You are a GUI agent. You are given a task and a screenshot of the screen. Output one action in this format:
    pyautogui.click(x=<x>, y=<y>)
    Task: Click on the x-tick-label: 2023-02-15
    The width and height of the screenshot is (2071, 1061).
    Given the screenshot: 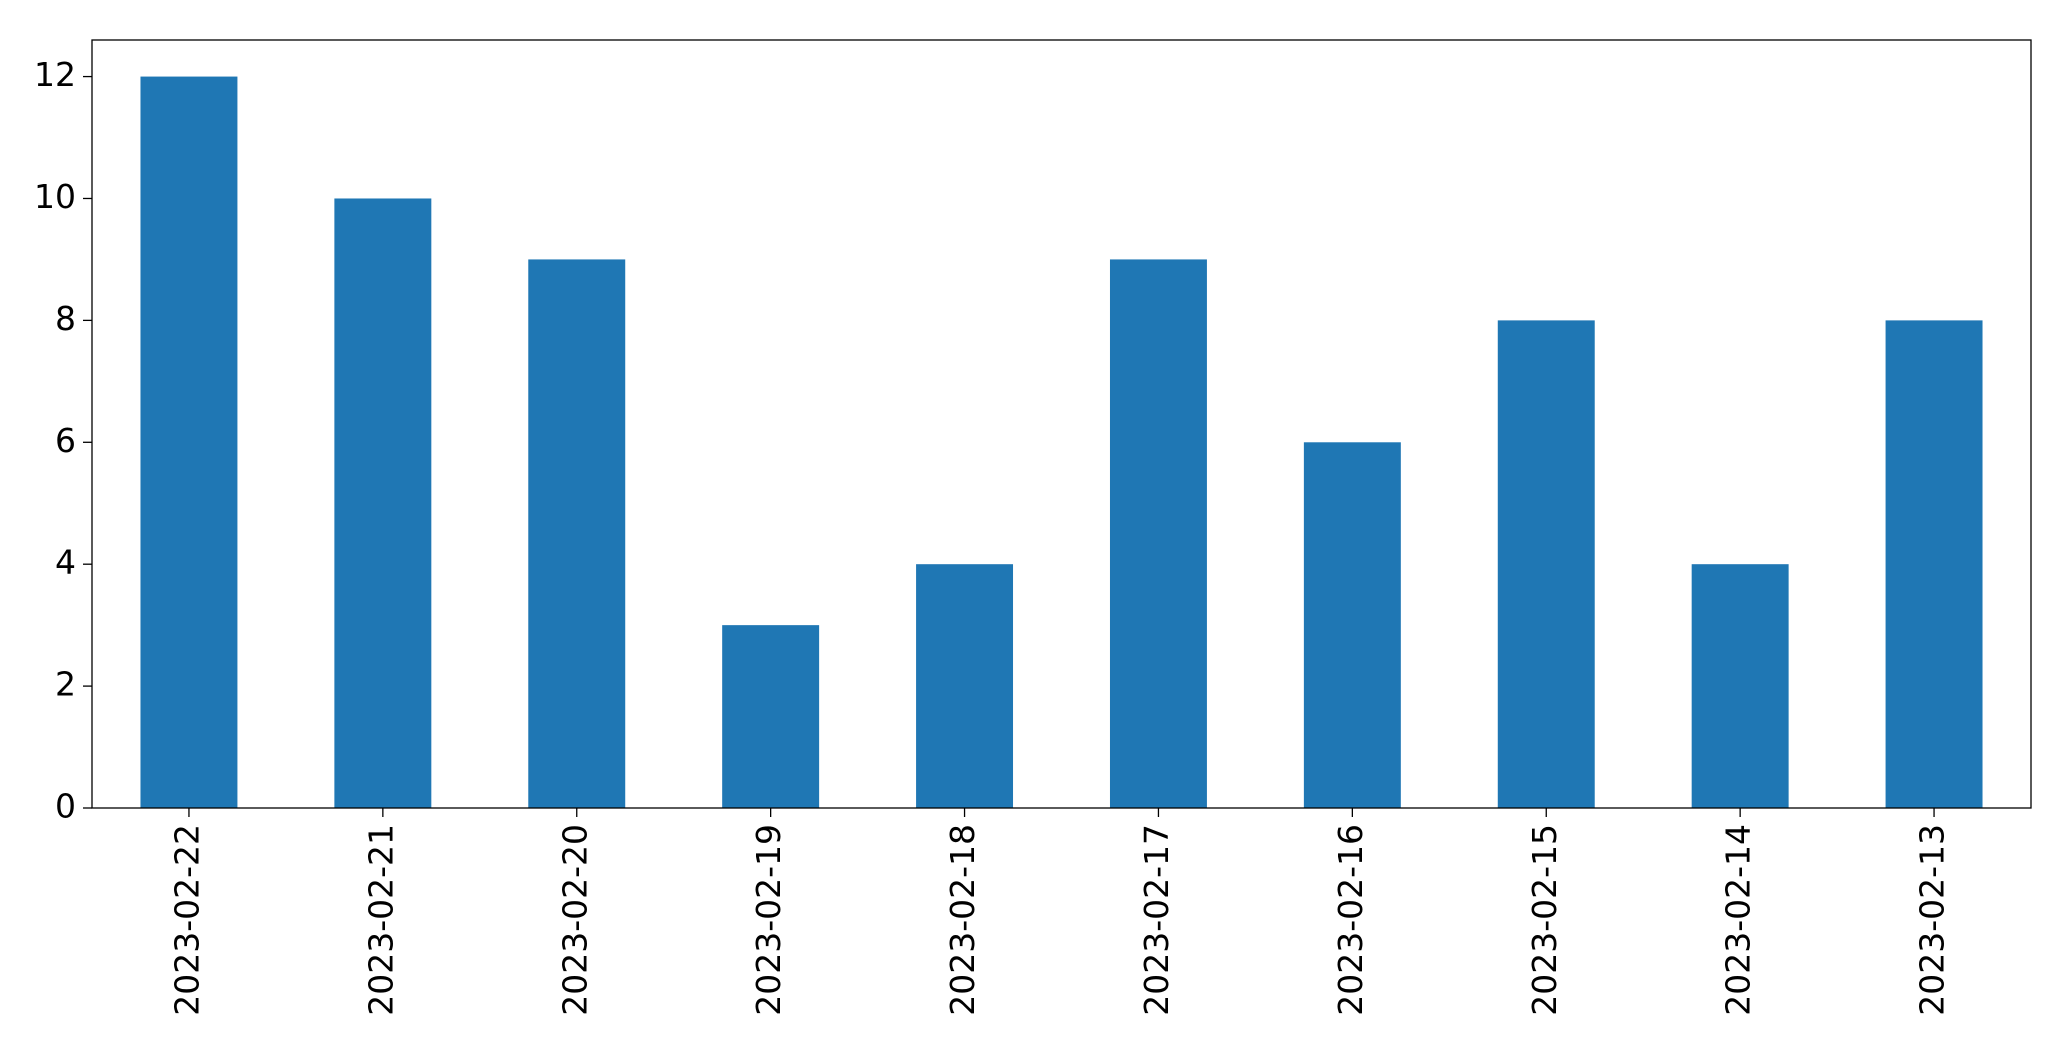 What is the action you would take?
    pyautogui.click(x=1544, y=920)
    